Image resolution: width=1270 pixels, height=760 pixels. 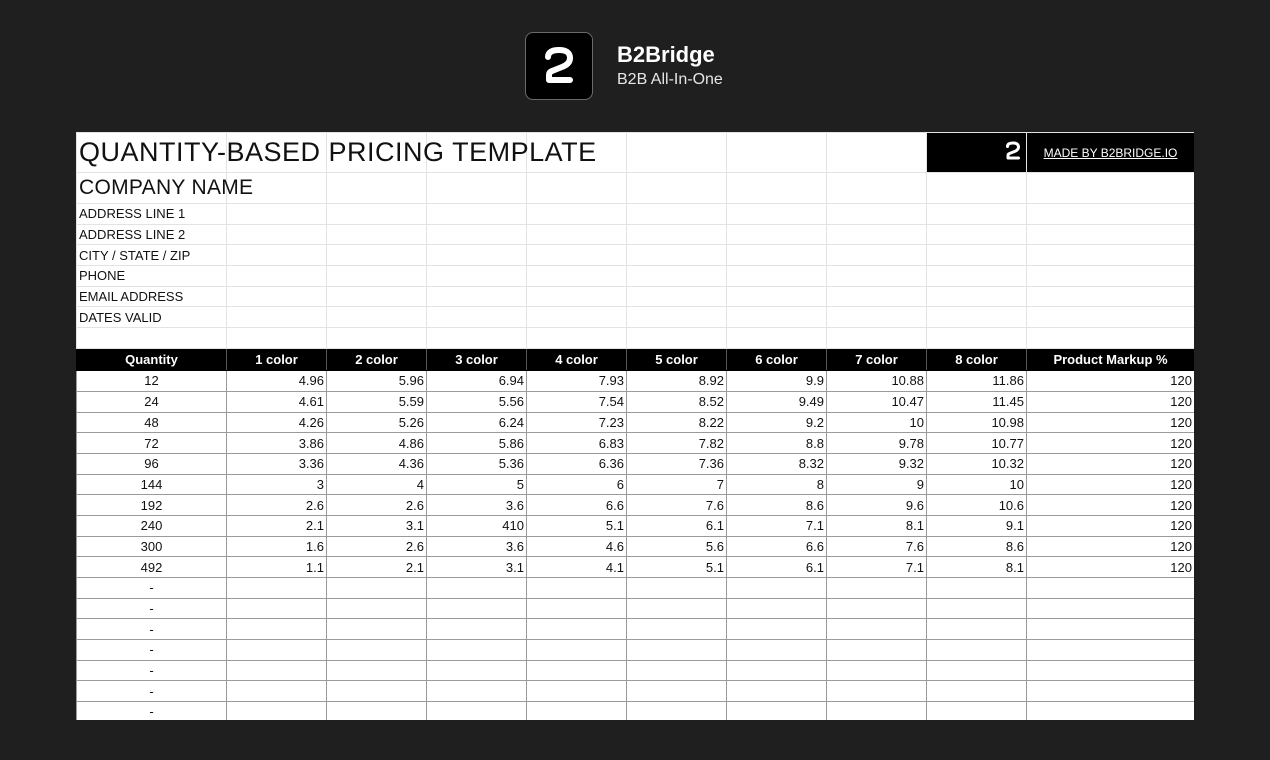 What do you see at coordinates (376, 422) in the screenshot?
I see `price-cell: 5.26` at bounding box center [376, 422].